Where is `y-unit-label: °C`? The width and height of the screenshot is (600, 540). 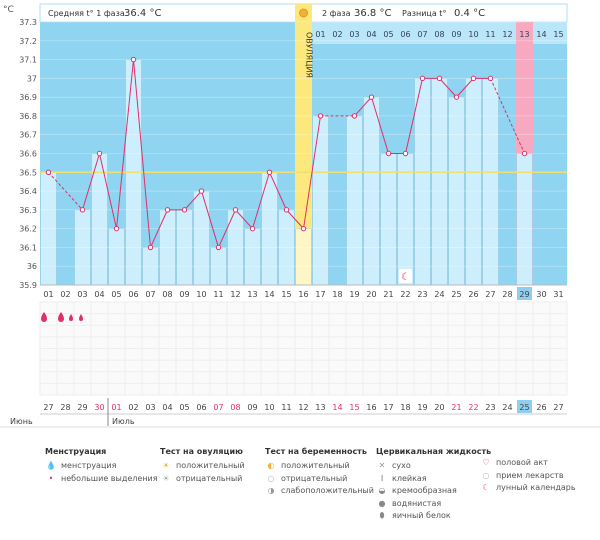
y-unit-label: °C is located at coordinates (8, 10).